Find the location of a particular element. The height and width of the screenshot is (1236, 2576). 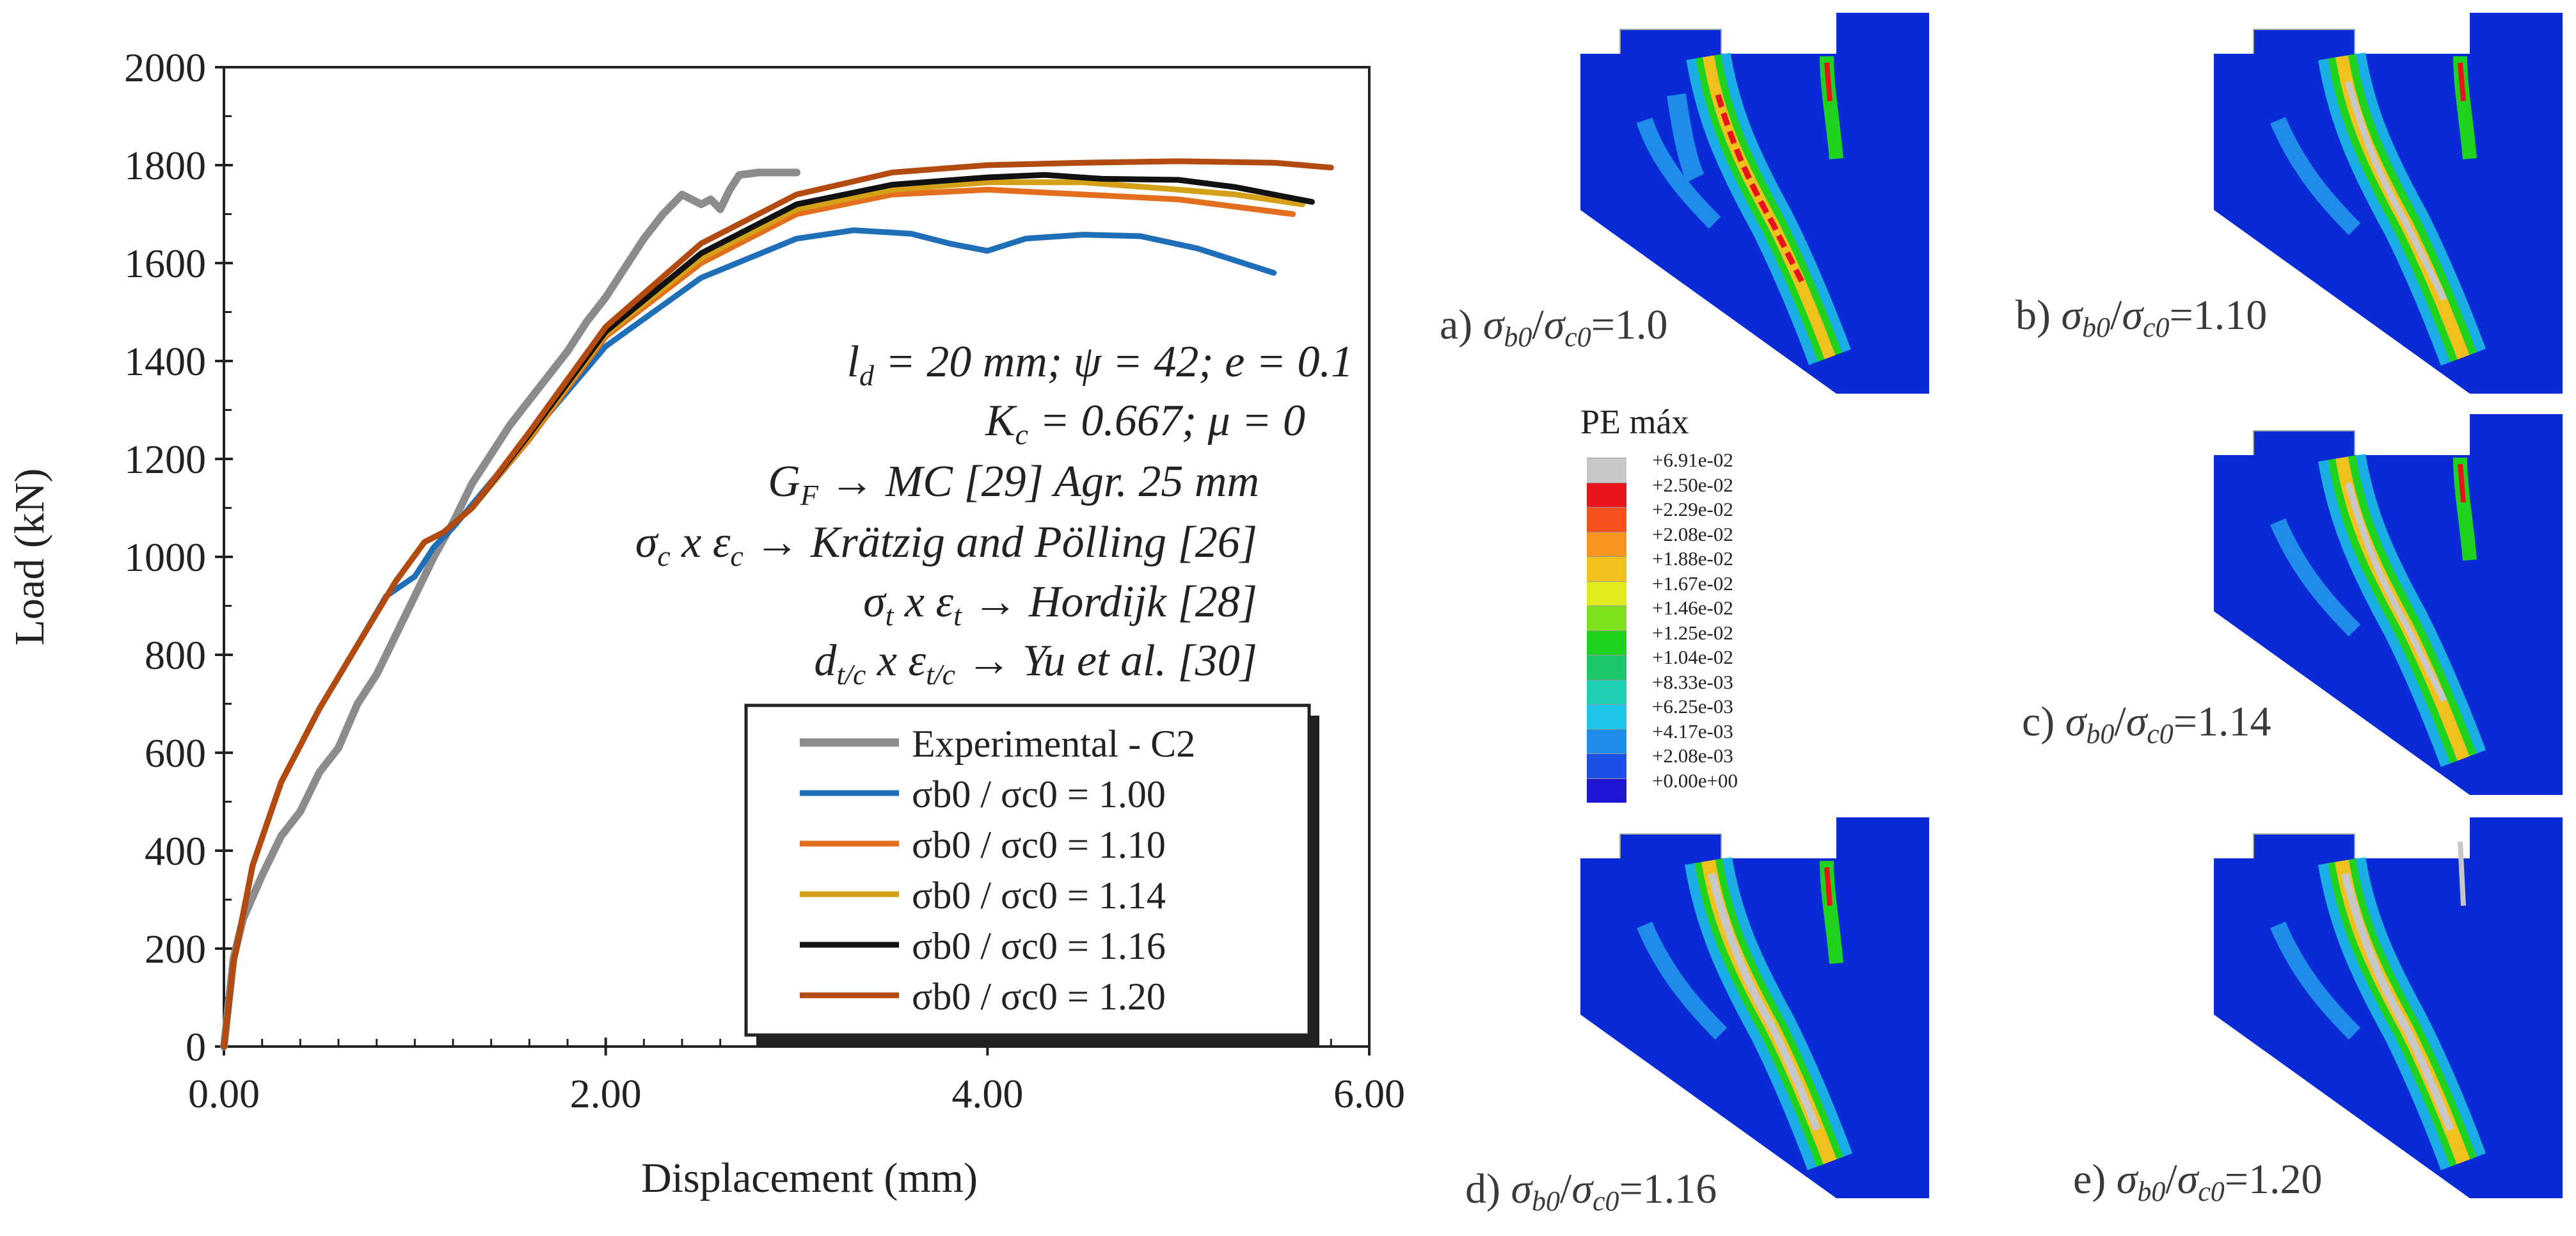

legend-label-3: σb0 / σc0 = 1.10 is located at coordinates (1039, 845).